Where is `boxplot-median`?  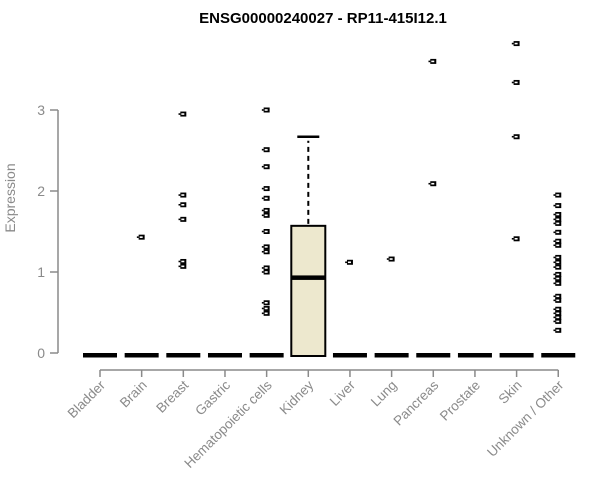 boxplot-median is located at coordinates (308, 277).